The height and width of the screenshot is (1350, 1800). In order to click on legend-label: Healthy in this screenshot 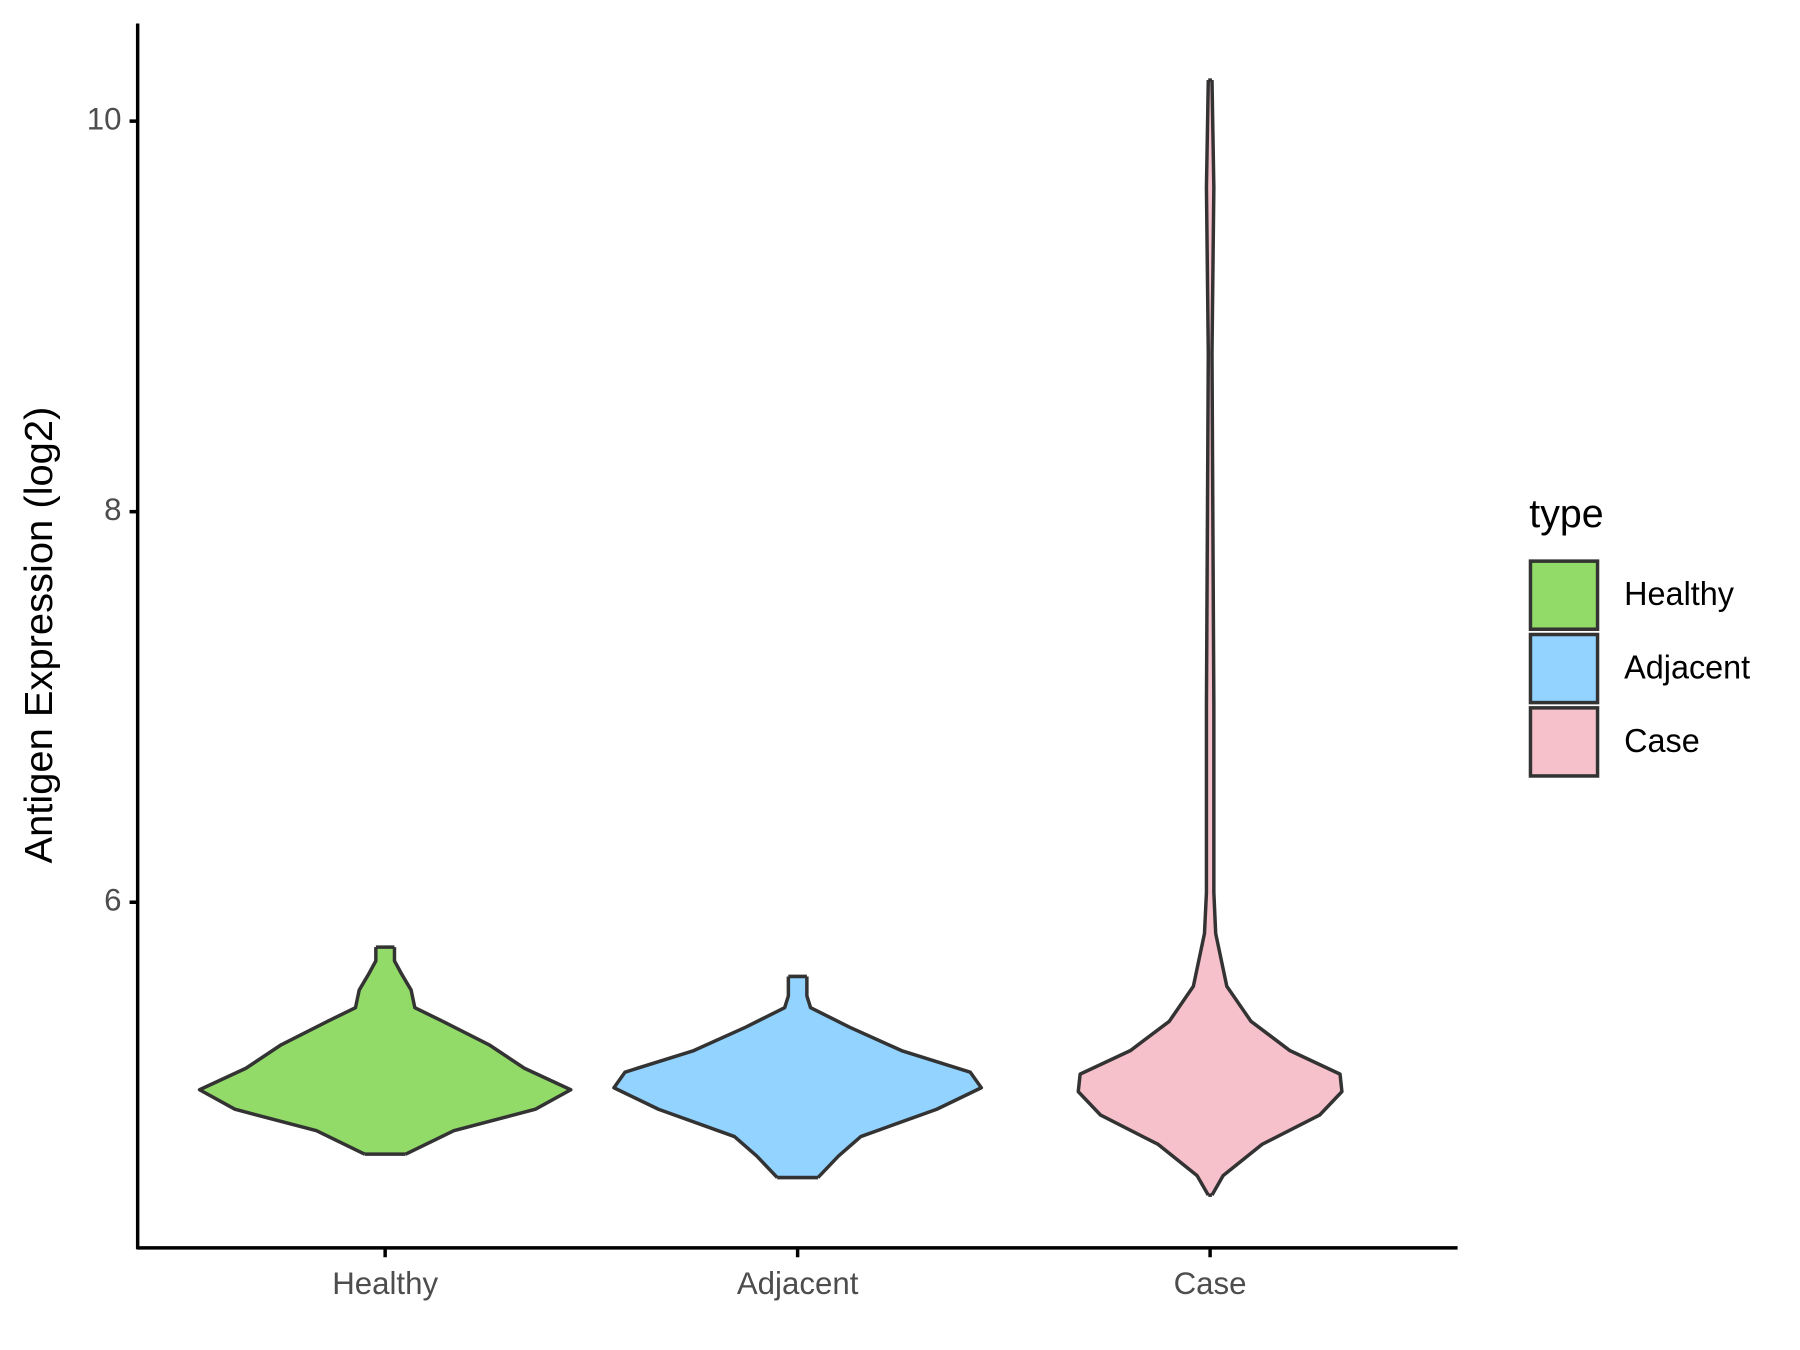, I will do `click(1679, 593)`.